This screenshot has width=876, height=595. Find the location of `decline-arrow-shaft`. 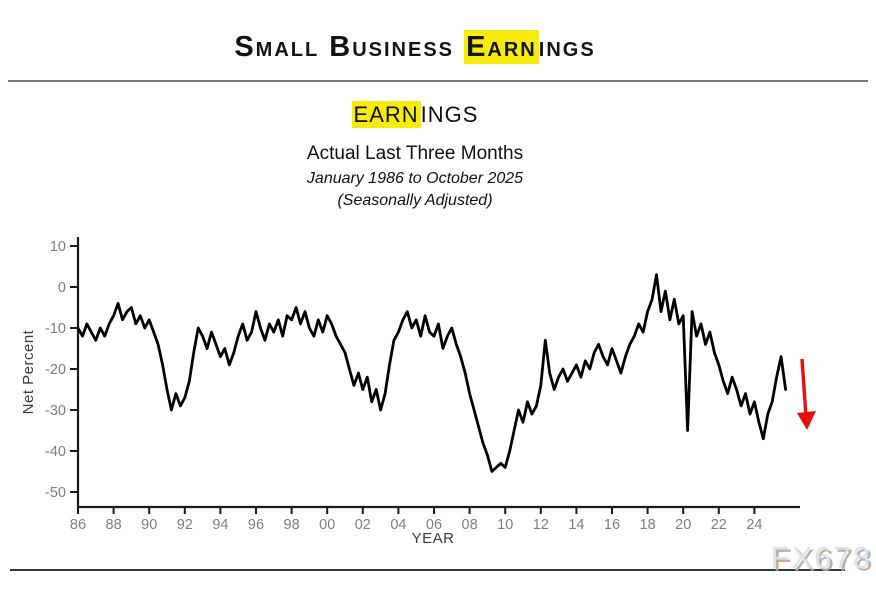

decline-arrow-shaft is located at coordinates (804, 387).